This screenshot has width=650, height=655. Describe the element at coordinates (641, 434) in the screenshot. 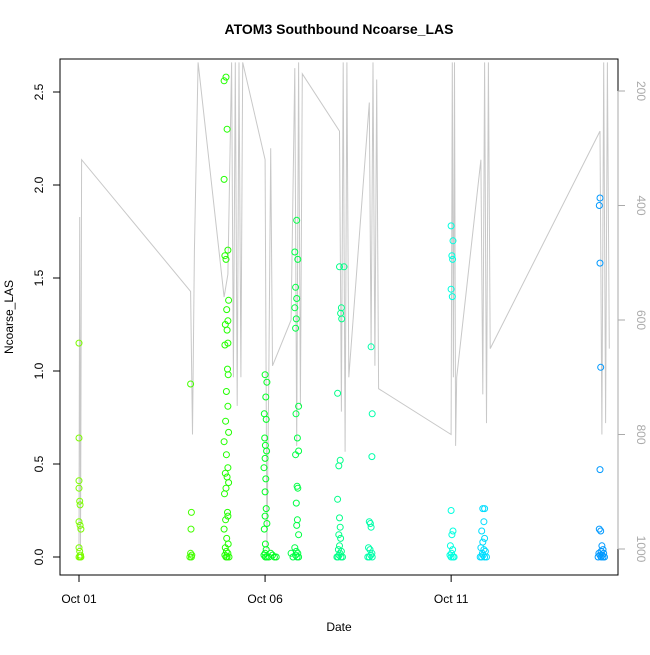

I see `secondary-tick-label: 800` at that location.